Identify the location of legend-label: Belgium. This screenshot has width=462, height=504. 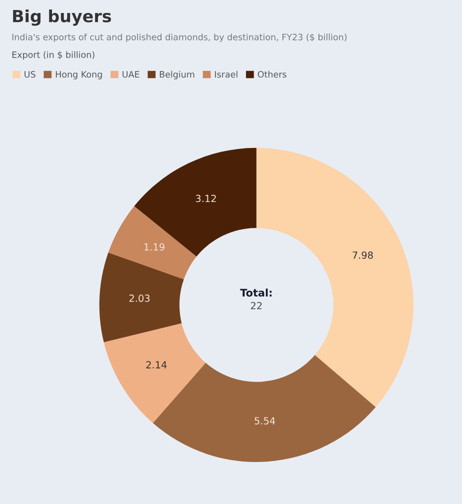
(177, 75).